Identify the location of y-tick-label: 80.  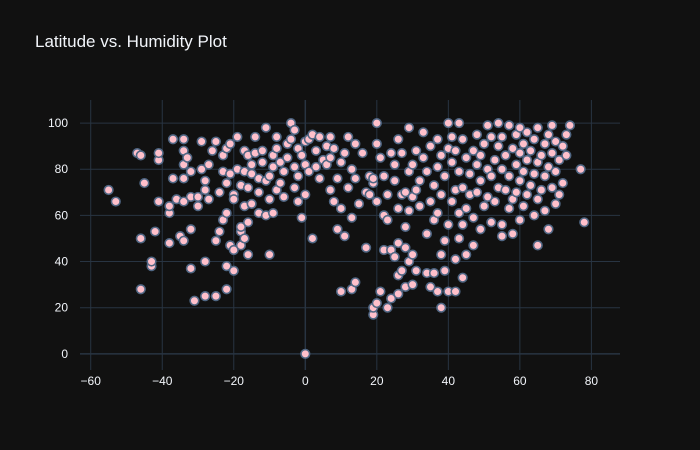
(62, 169).